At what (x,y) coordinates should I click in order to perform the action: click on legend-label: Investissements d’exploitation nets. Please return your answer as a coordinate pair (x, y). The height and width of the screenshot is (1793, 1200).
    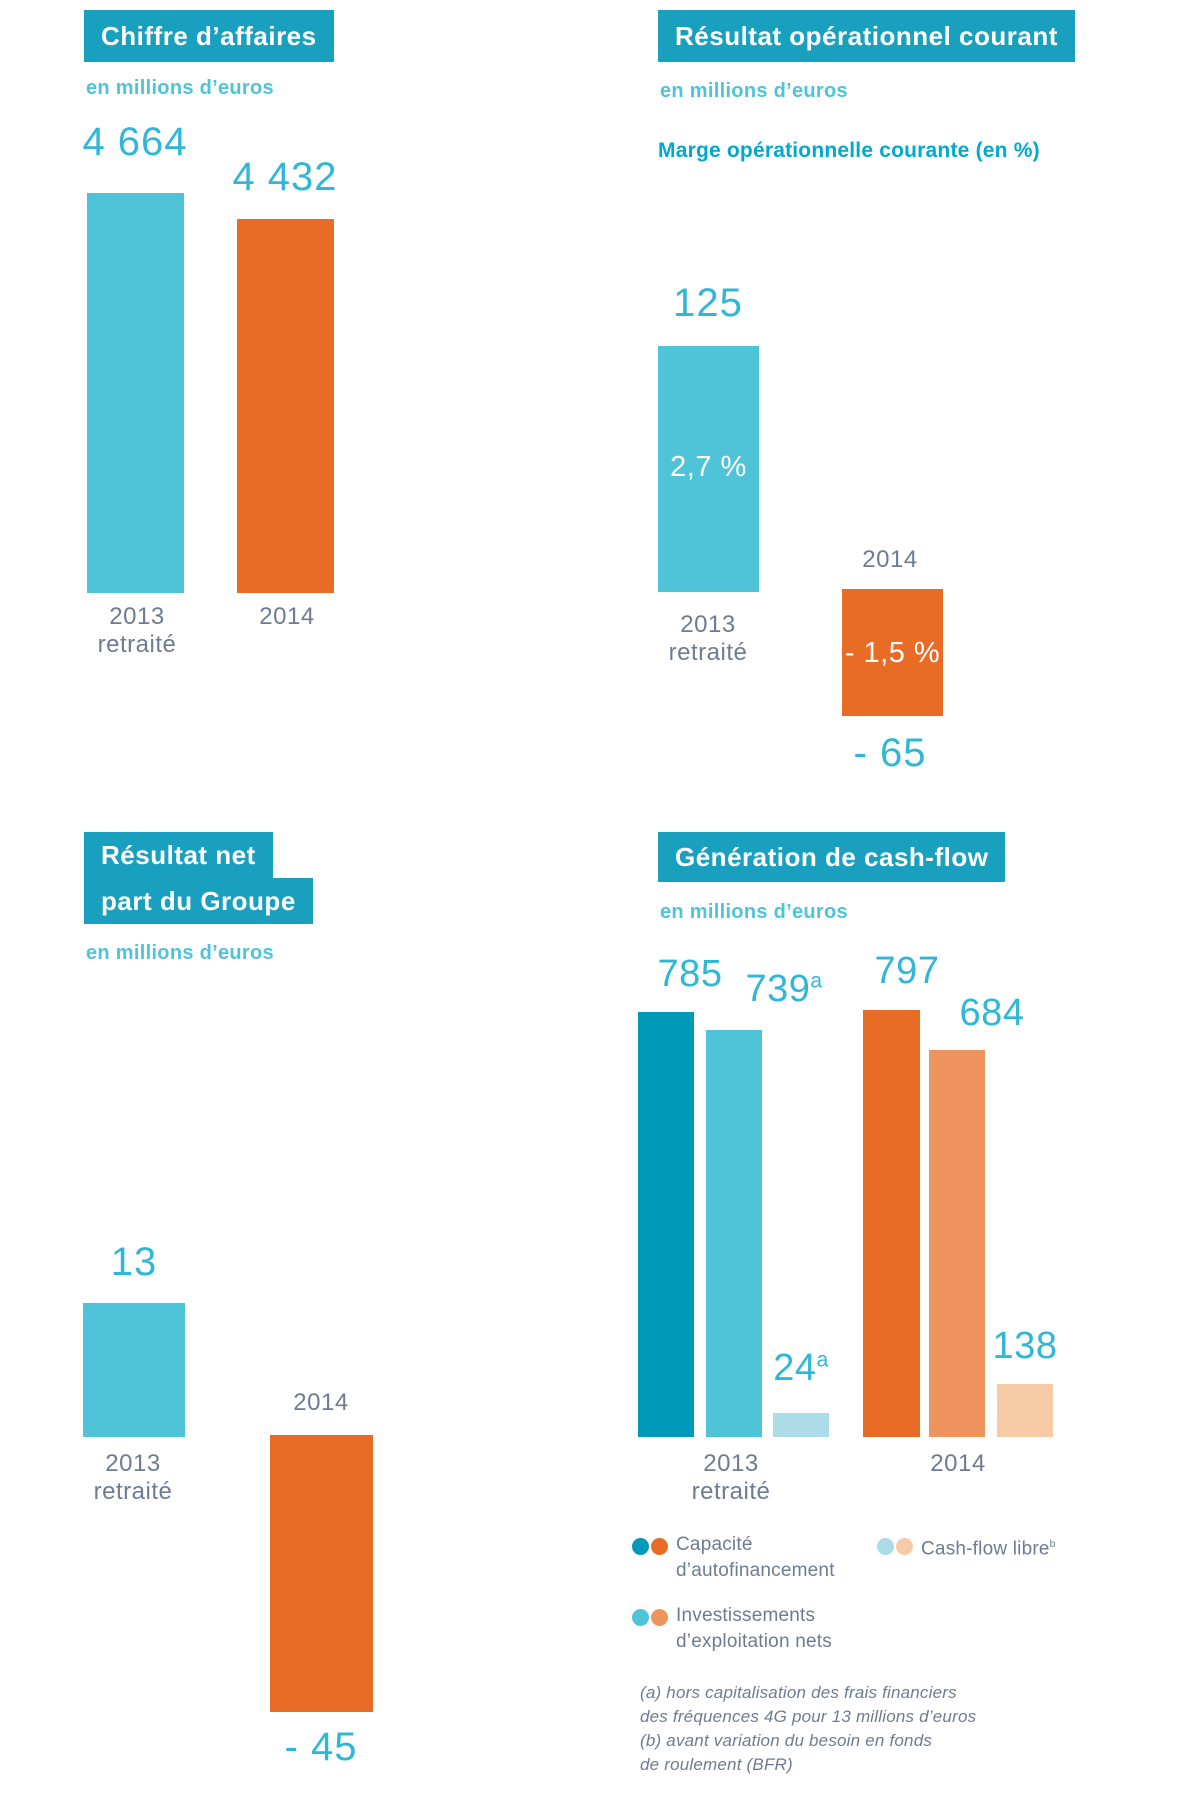
    Looking at the image, I should click on (754, 1628).